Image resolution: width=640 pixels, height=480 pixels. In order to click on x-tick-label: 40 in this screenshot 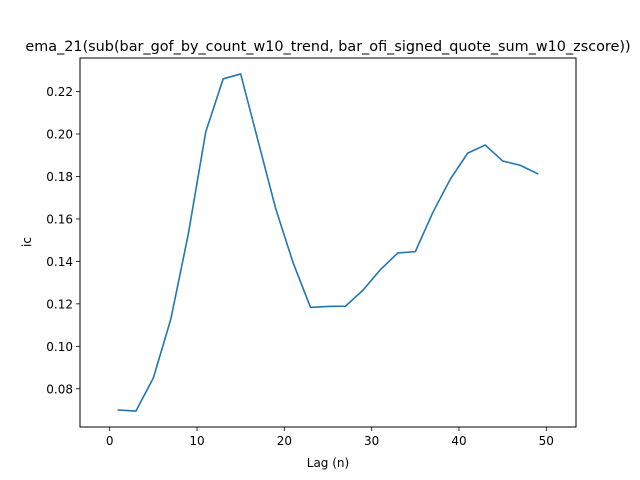, I will do `click(458, 441)`.